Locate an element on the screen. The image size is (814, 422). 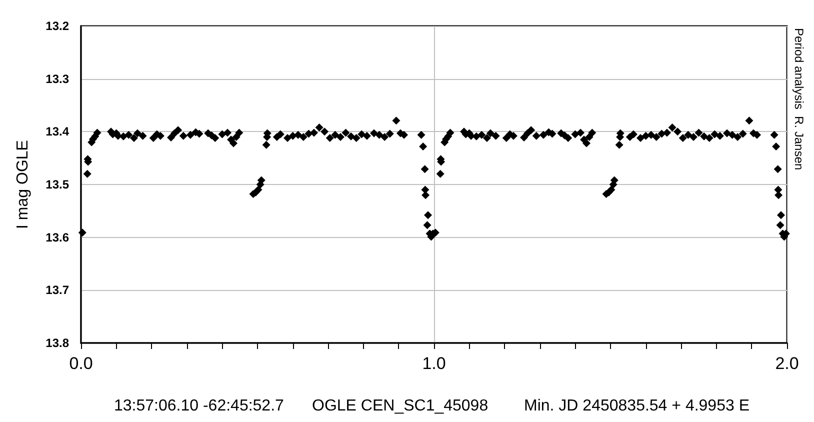
y-axis-title: I mag OGLE is located at coordinates (23, 184).